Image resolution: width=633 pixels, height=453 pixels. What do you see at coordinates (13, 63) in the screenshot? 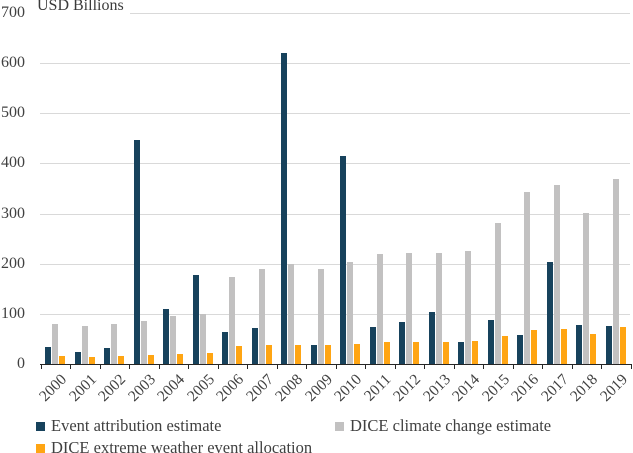
I see `y-axis-tick-label-600: 600` at bounding box center [13, 63].